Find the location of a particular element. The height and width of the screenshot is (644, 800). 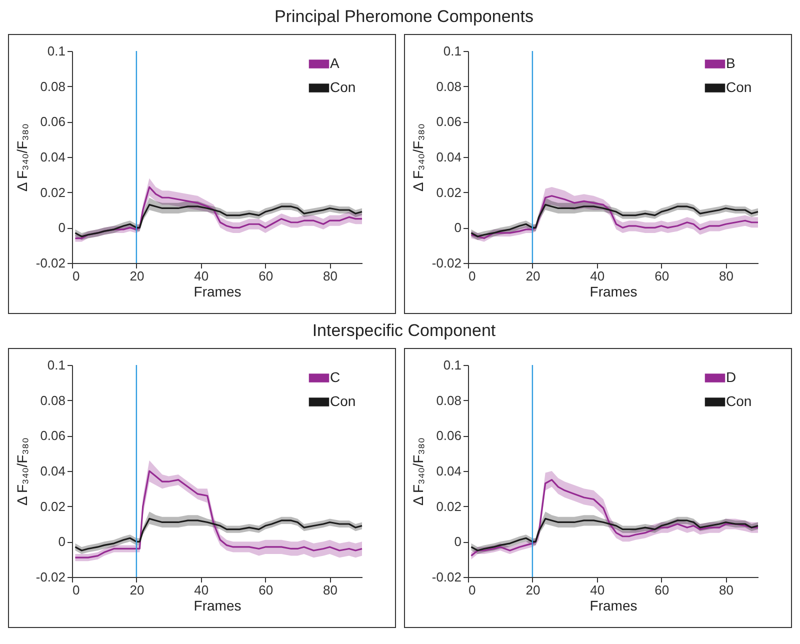

legend-label: D is located at coordinates (731, 377).